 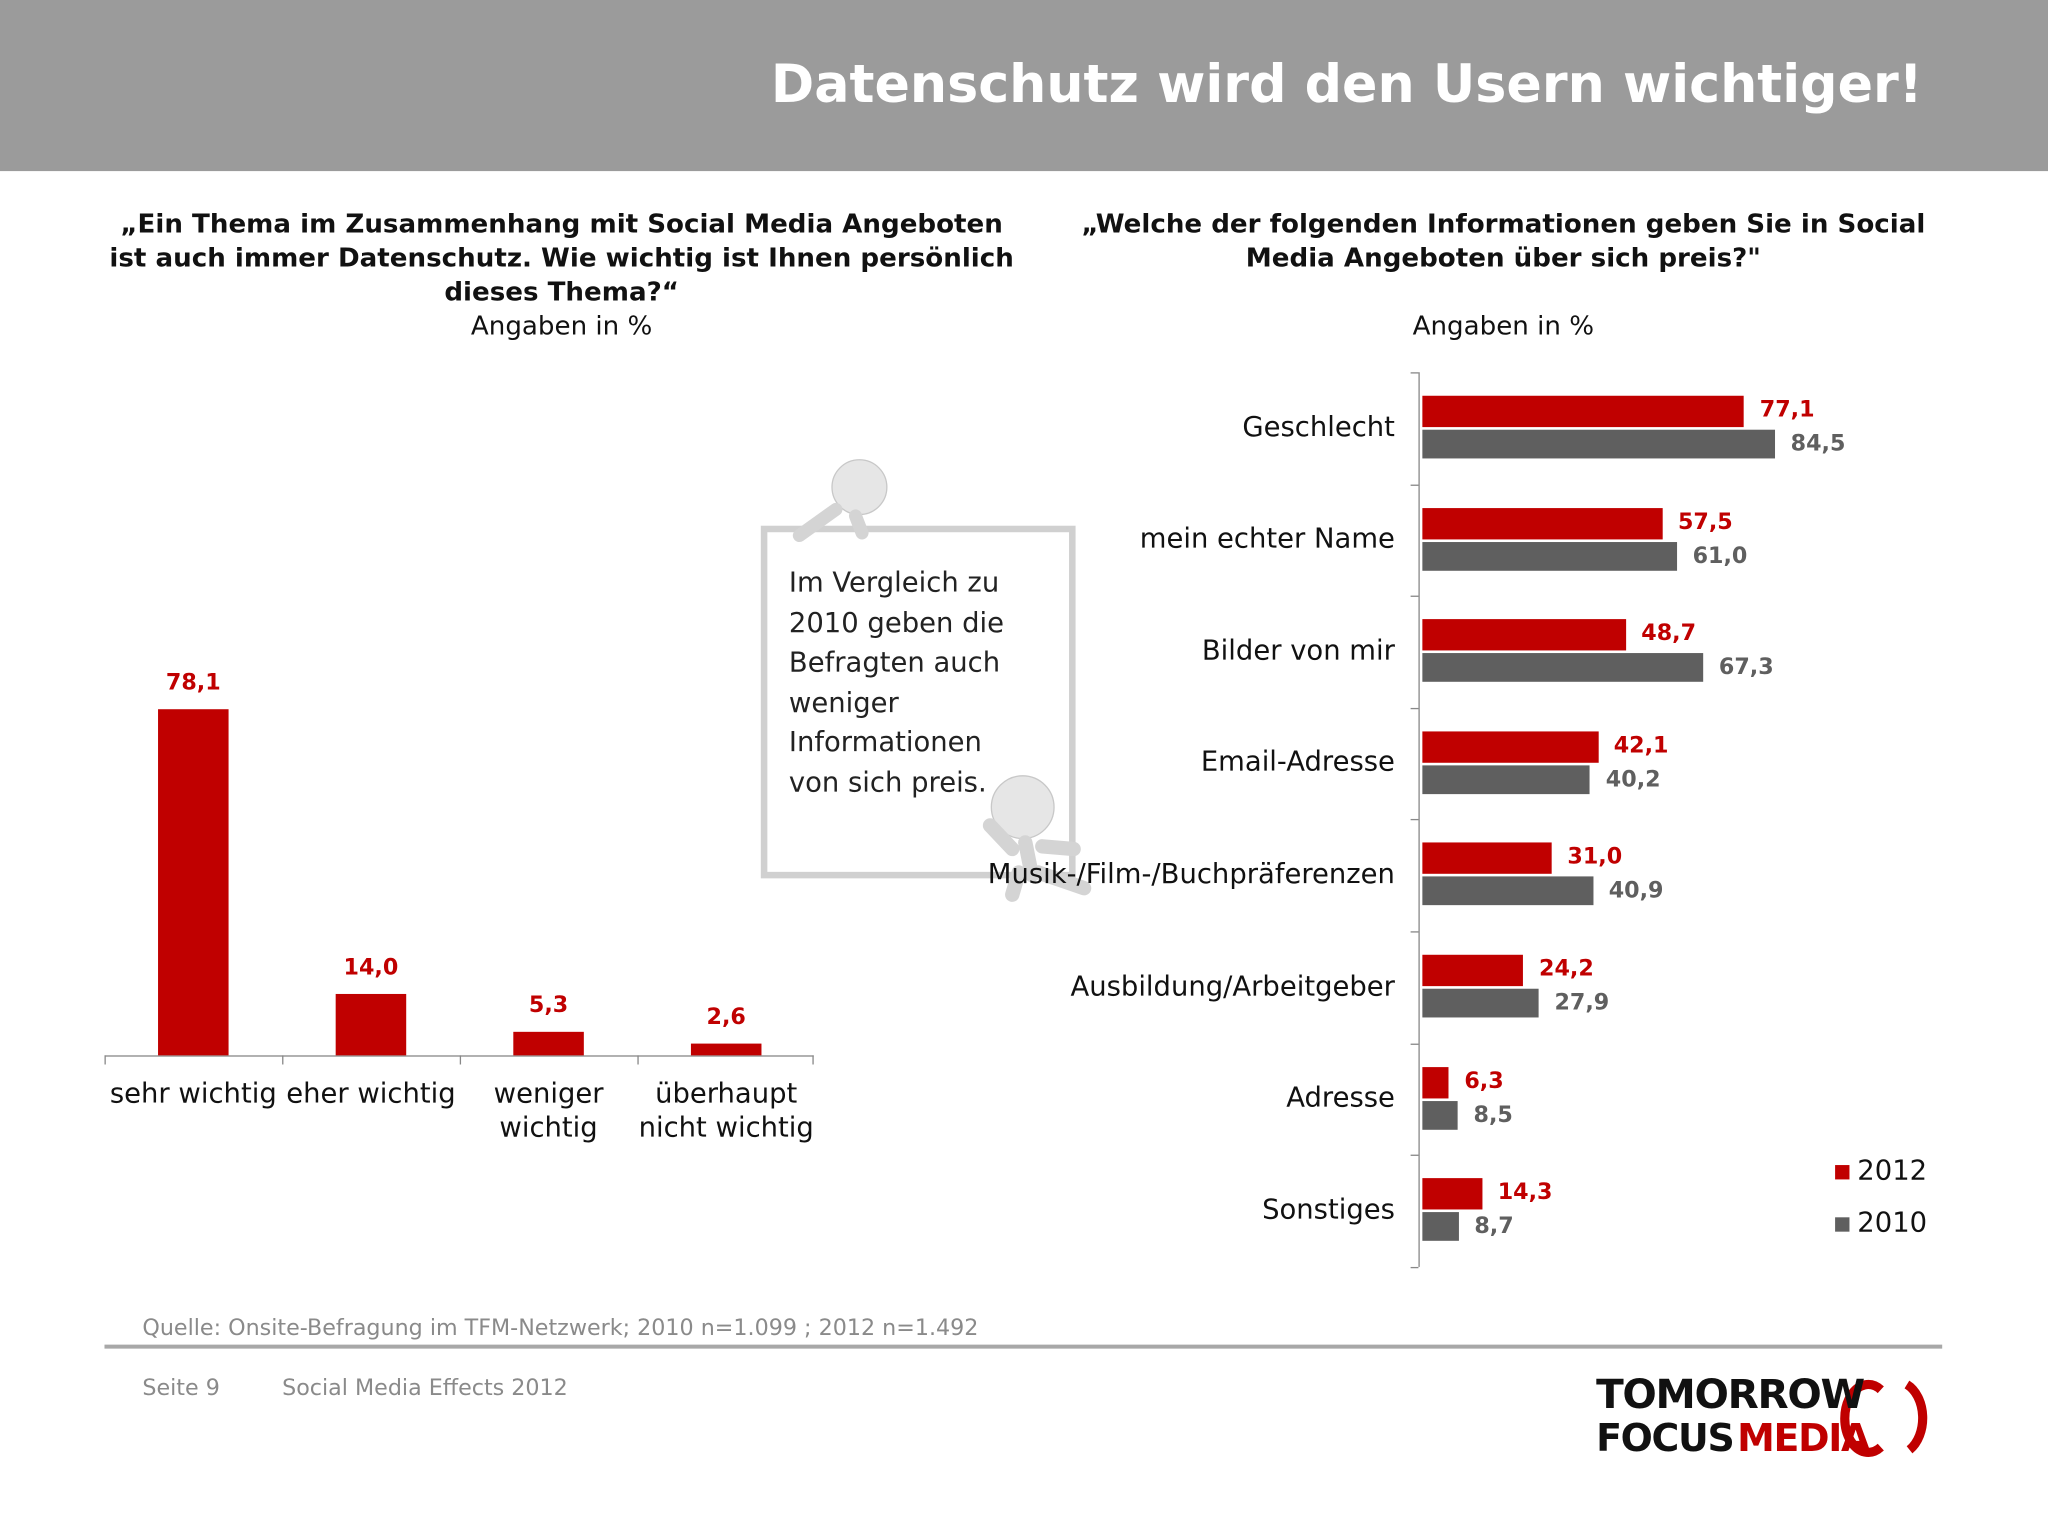 What do you see at coordinates (1494, 1226) in the screenshot?
I see `value-label: 8,7` at bounding box center [1494, 1226].